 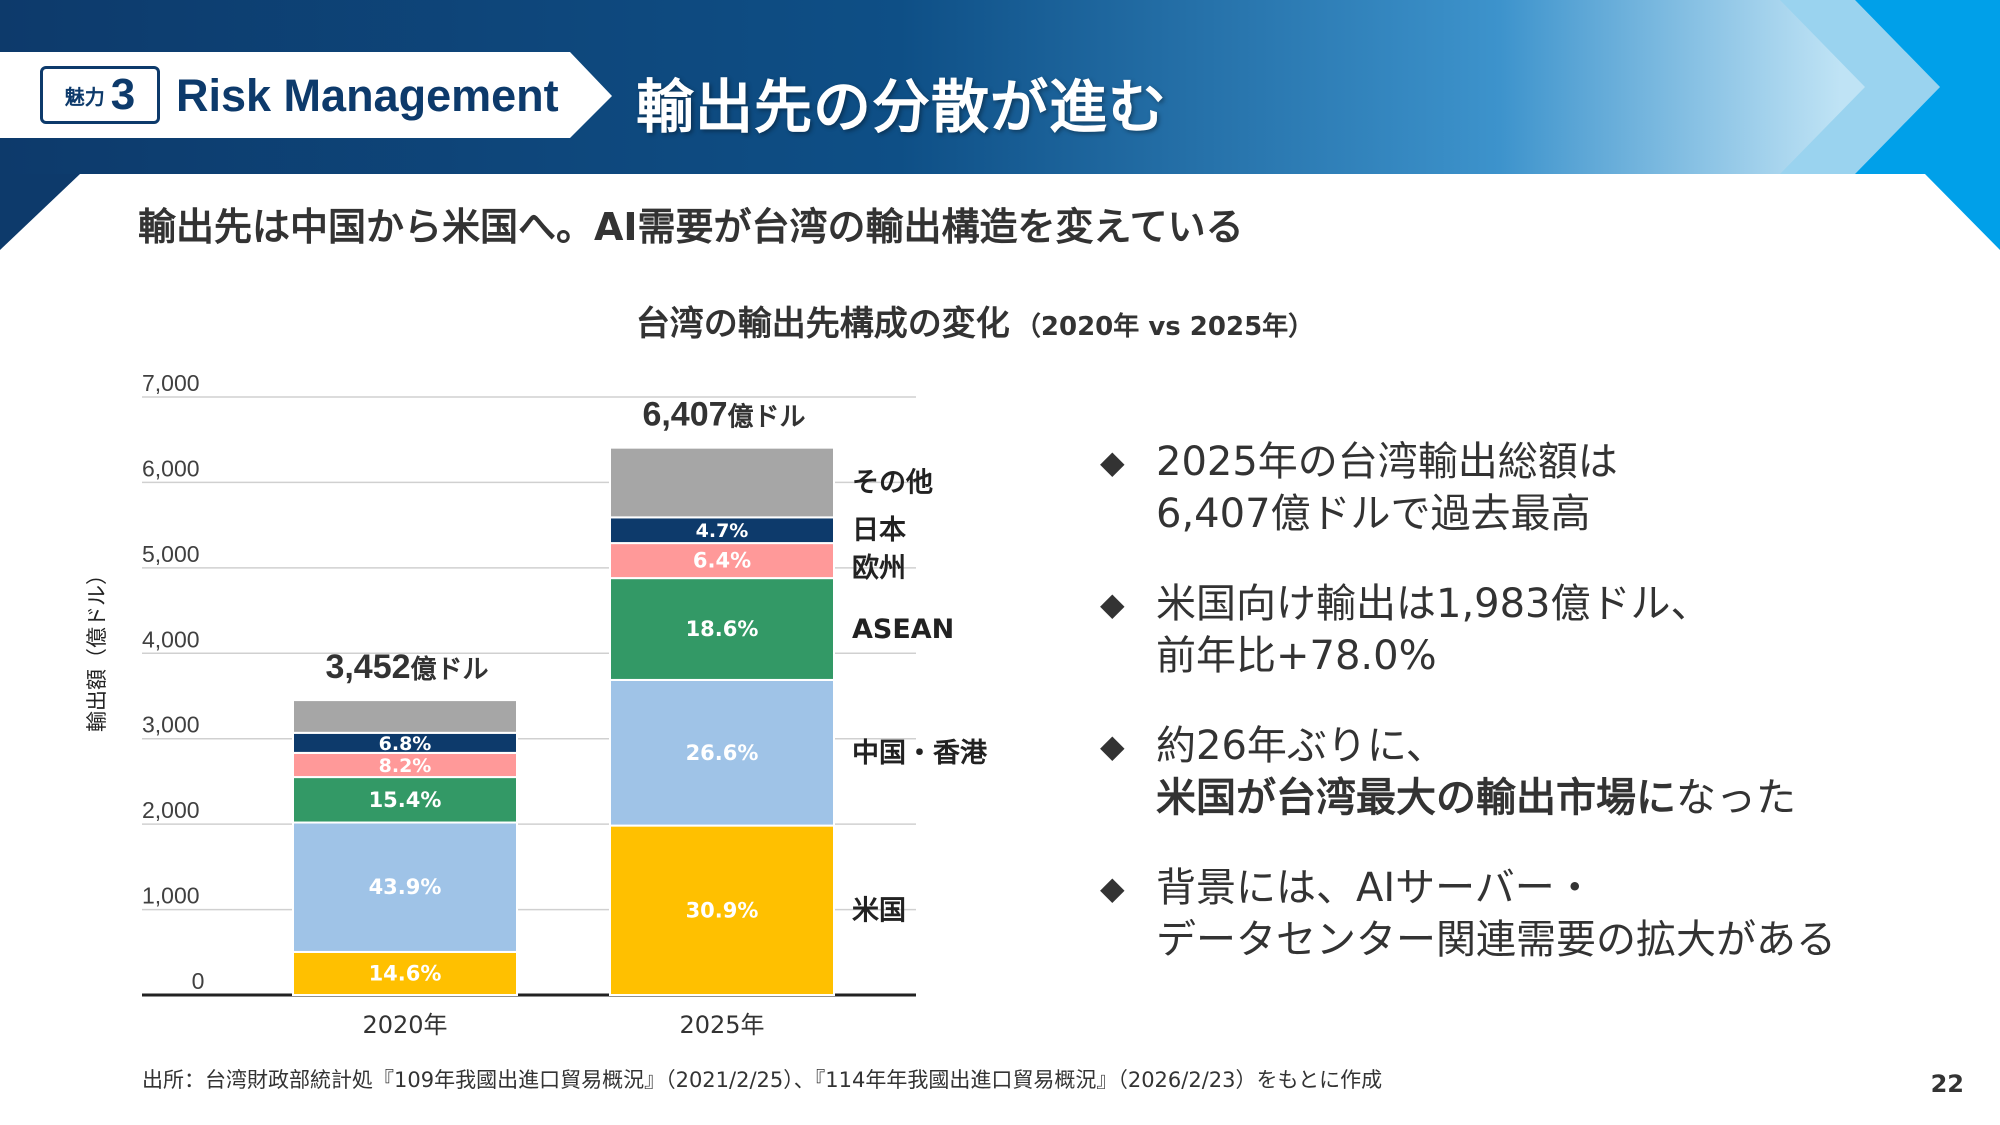 What do you see at coordinates (892, 483) in the screenshot?
I see `series-label: その他` at bounding box center [892, 483].